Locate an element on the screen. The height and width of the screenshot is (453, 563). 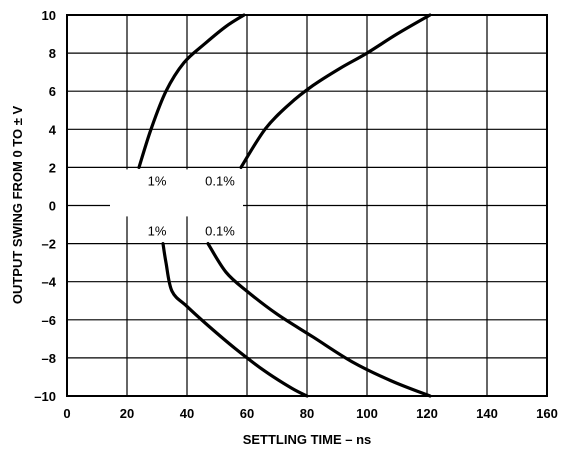
x-tick-label: 20 is located at coordinates (127, 413).